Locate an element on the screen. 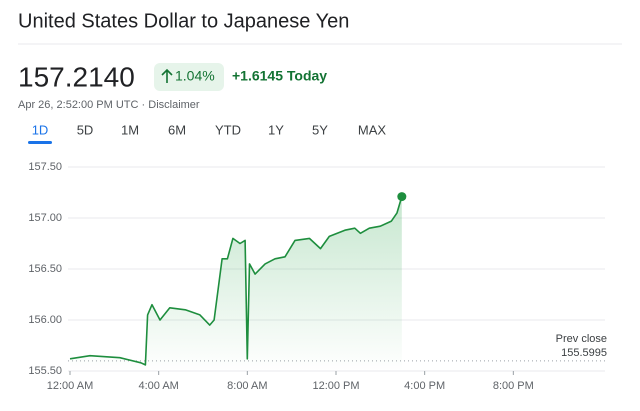 This screenshot has height=411, width=640. prev-close-value: 155.5995 is located at coordinates (584, 353).